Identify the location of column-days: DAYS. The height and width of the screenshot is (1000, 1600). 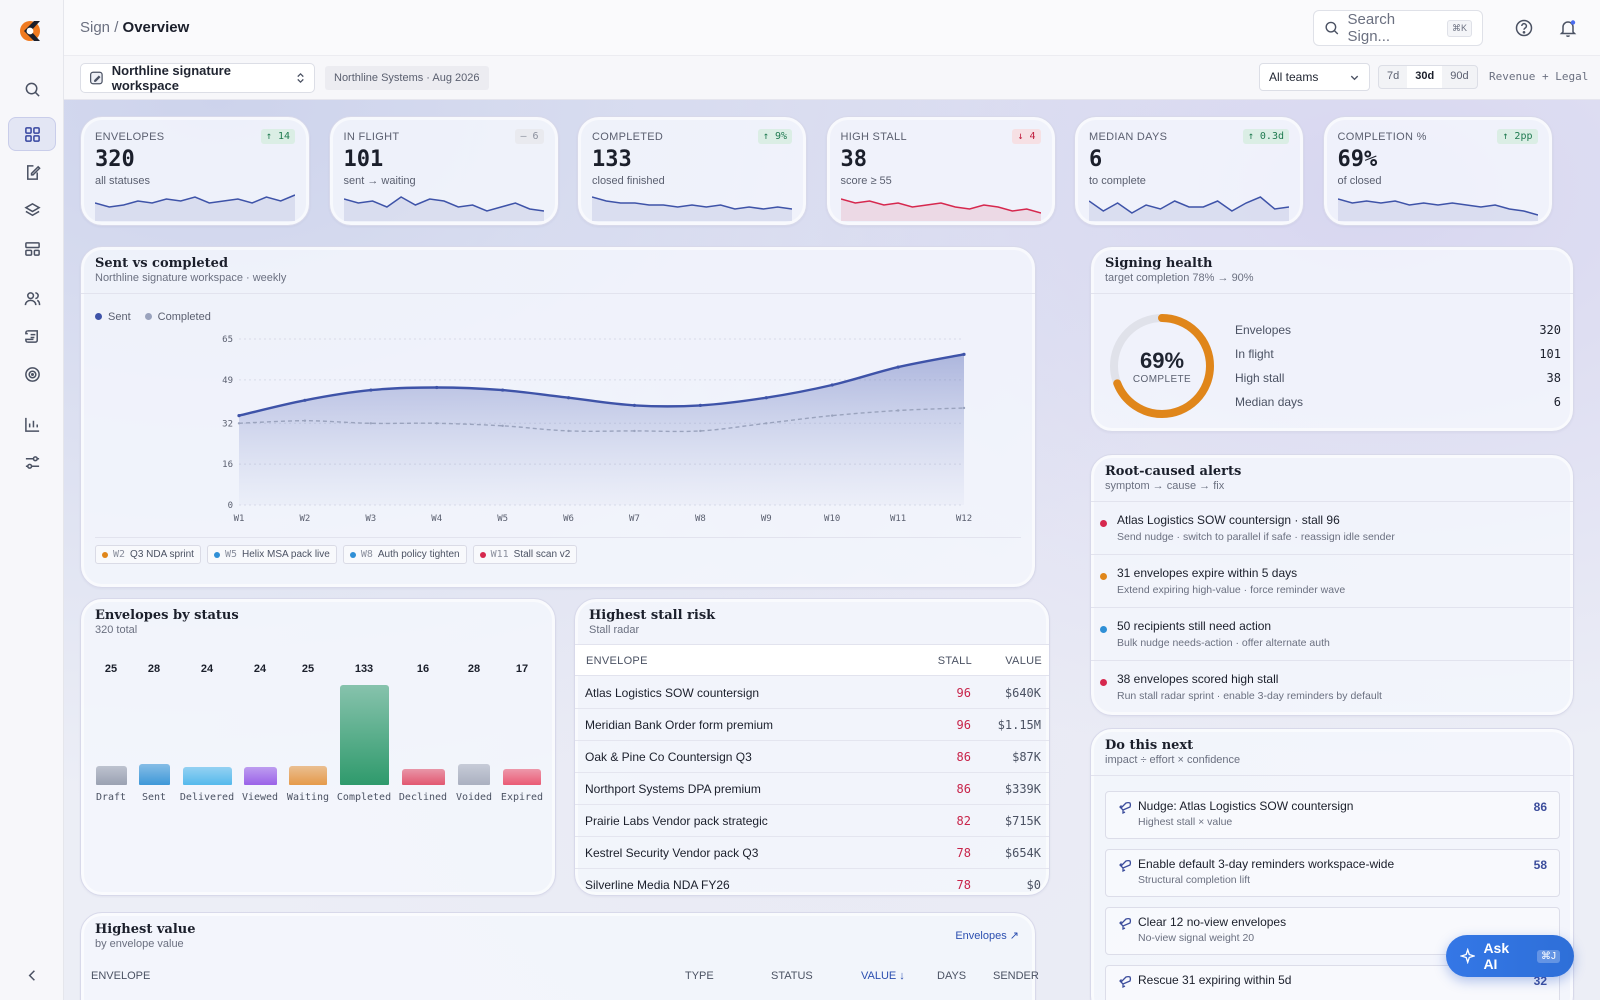
(952, 976).